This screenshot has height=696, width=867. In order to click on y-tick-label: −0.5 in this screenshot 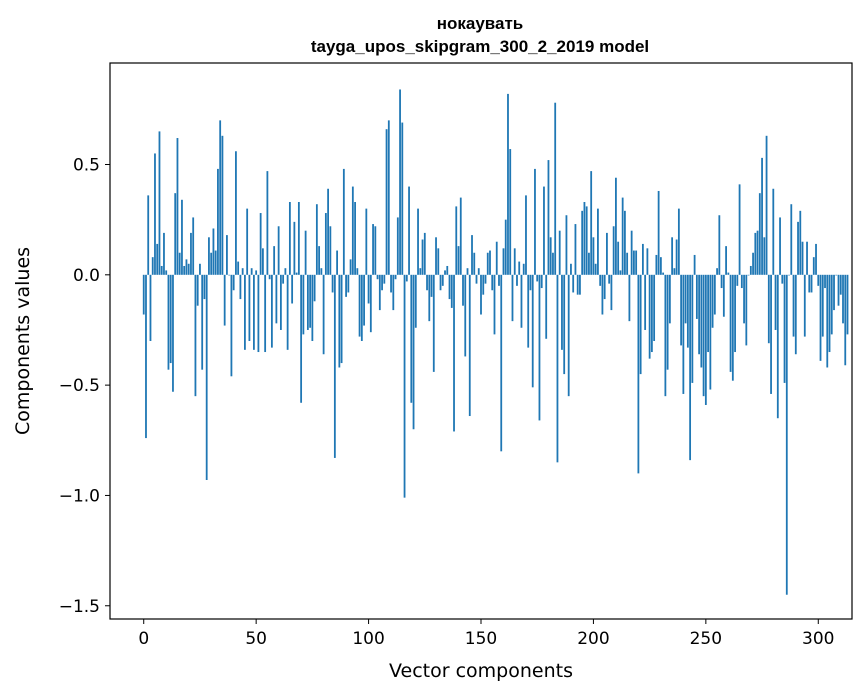, I will do `click(79, 386)`.